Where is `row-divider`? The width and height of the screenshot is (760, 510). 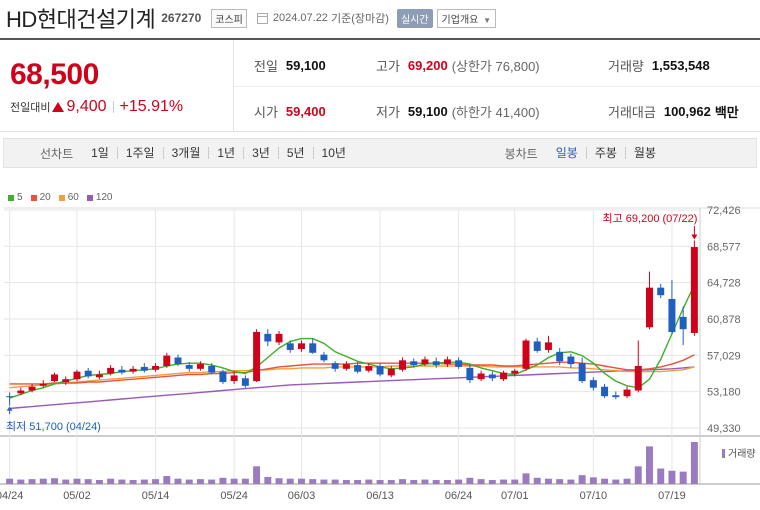
row-divider is located at coordinates (497, 86).